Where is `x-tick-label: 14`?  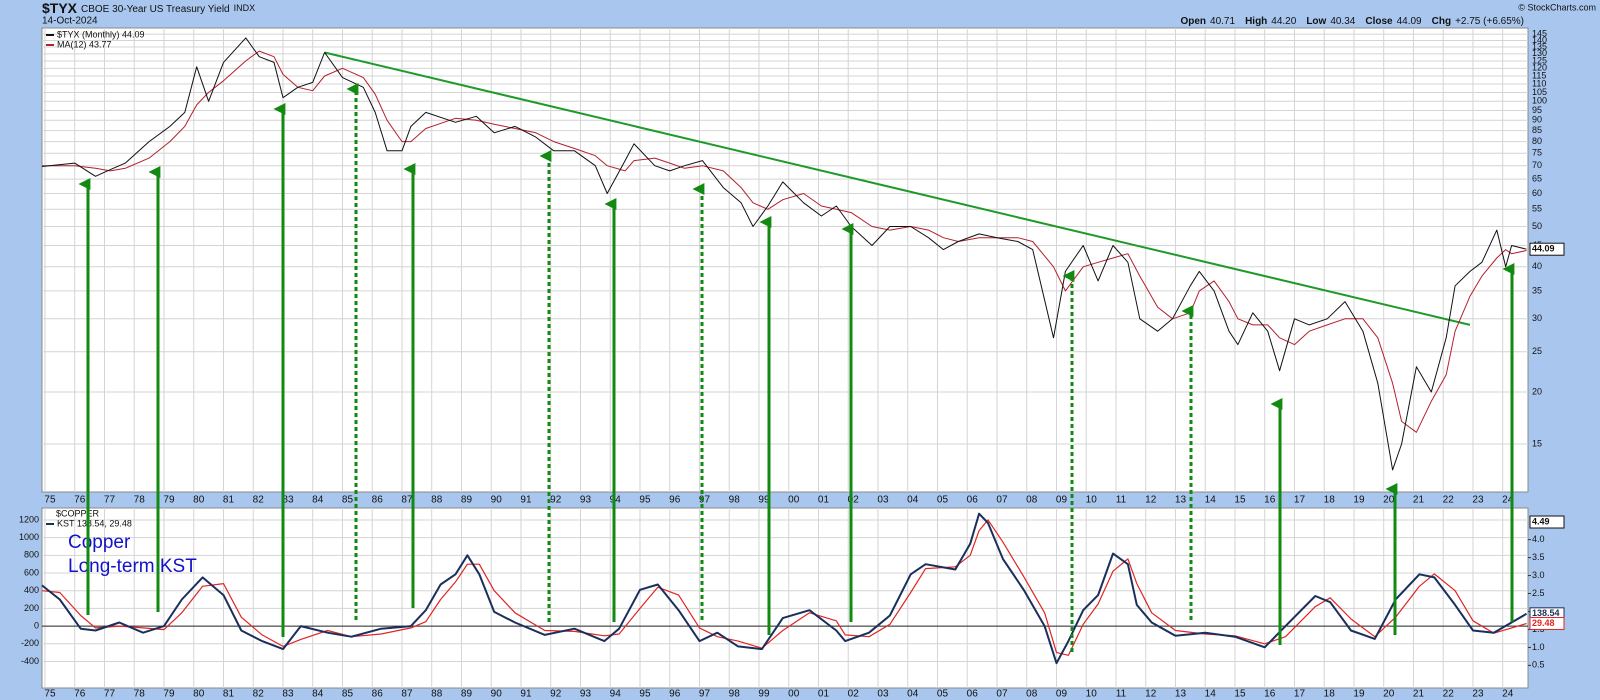
x-tick-label: 14 is located at coordinates (1211, 694).